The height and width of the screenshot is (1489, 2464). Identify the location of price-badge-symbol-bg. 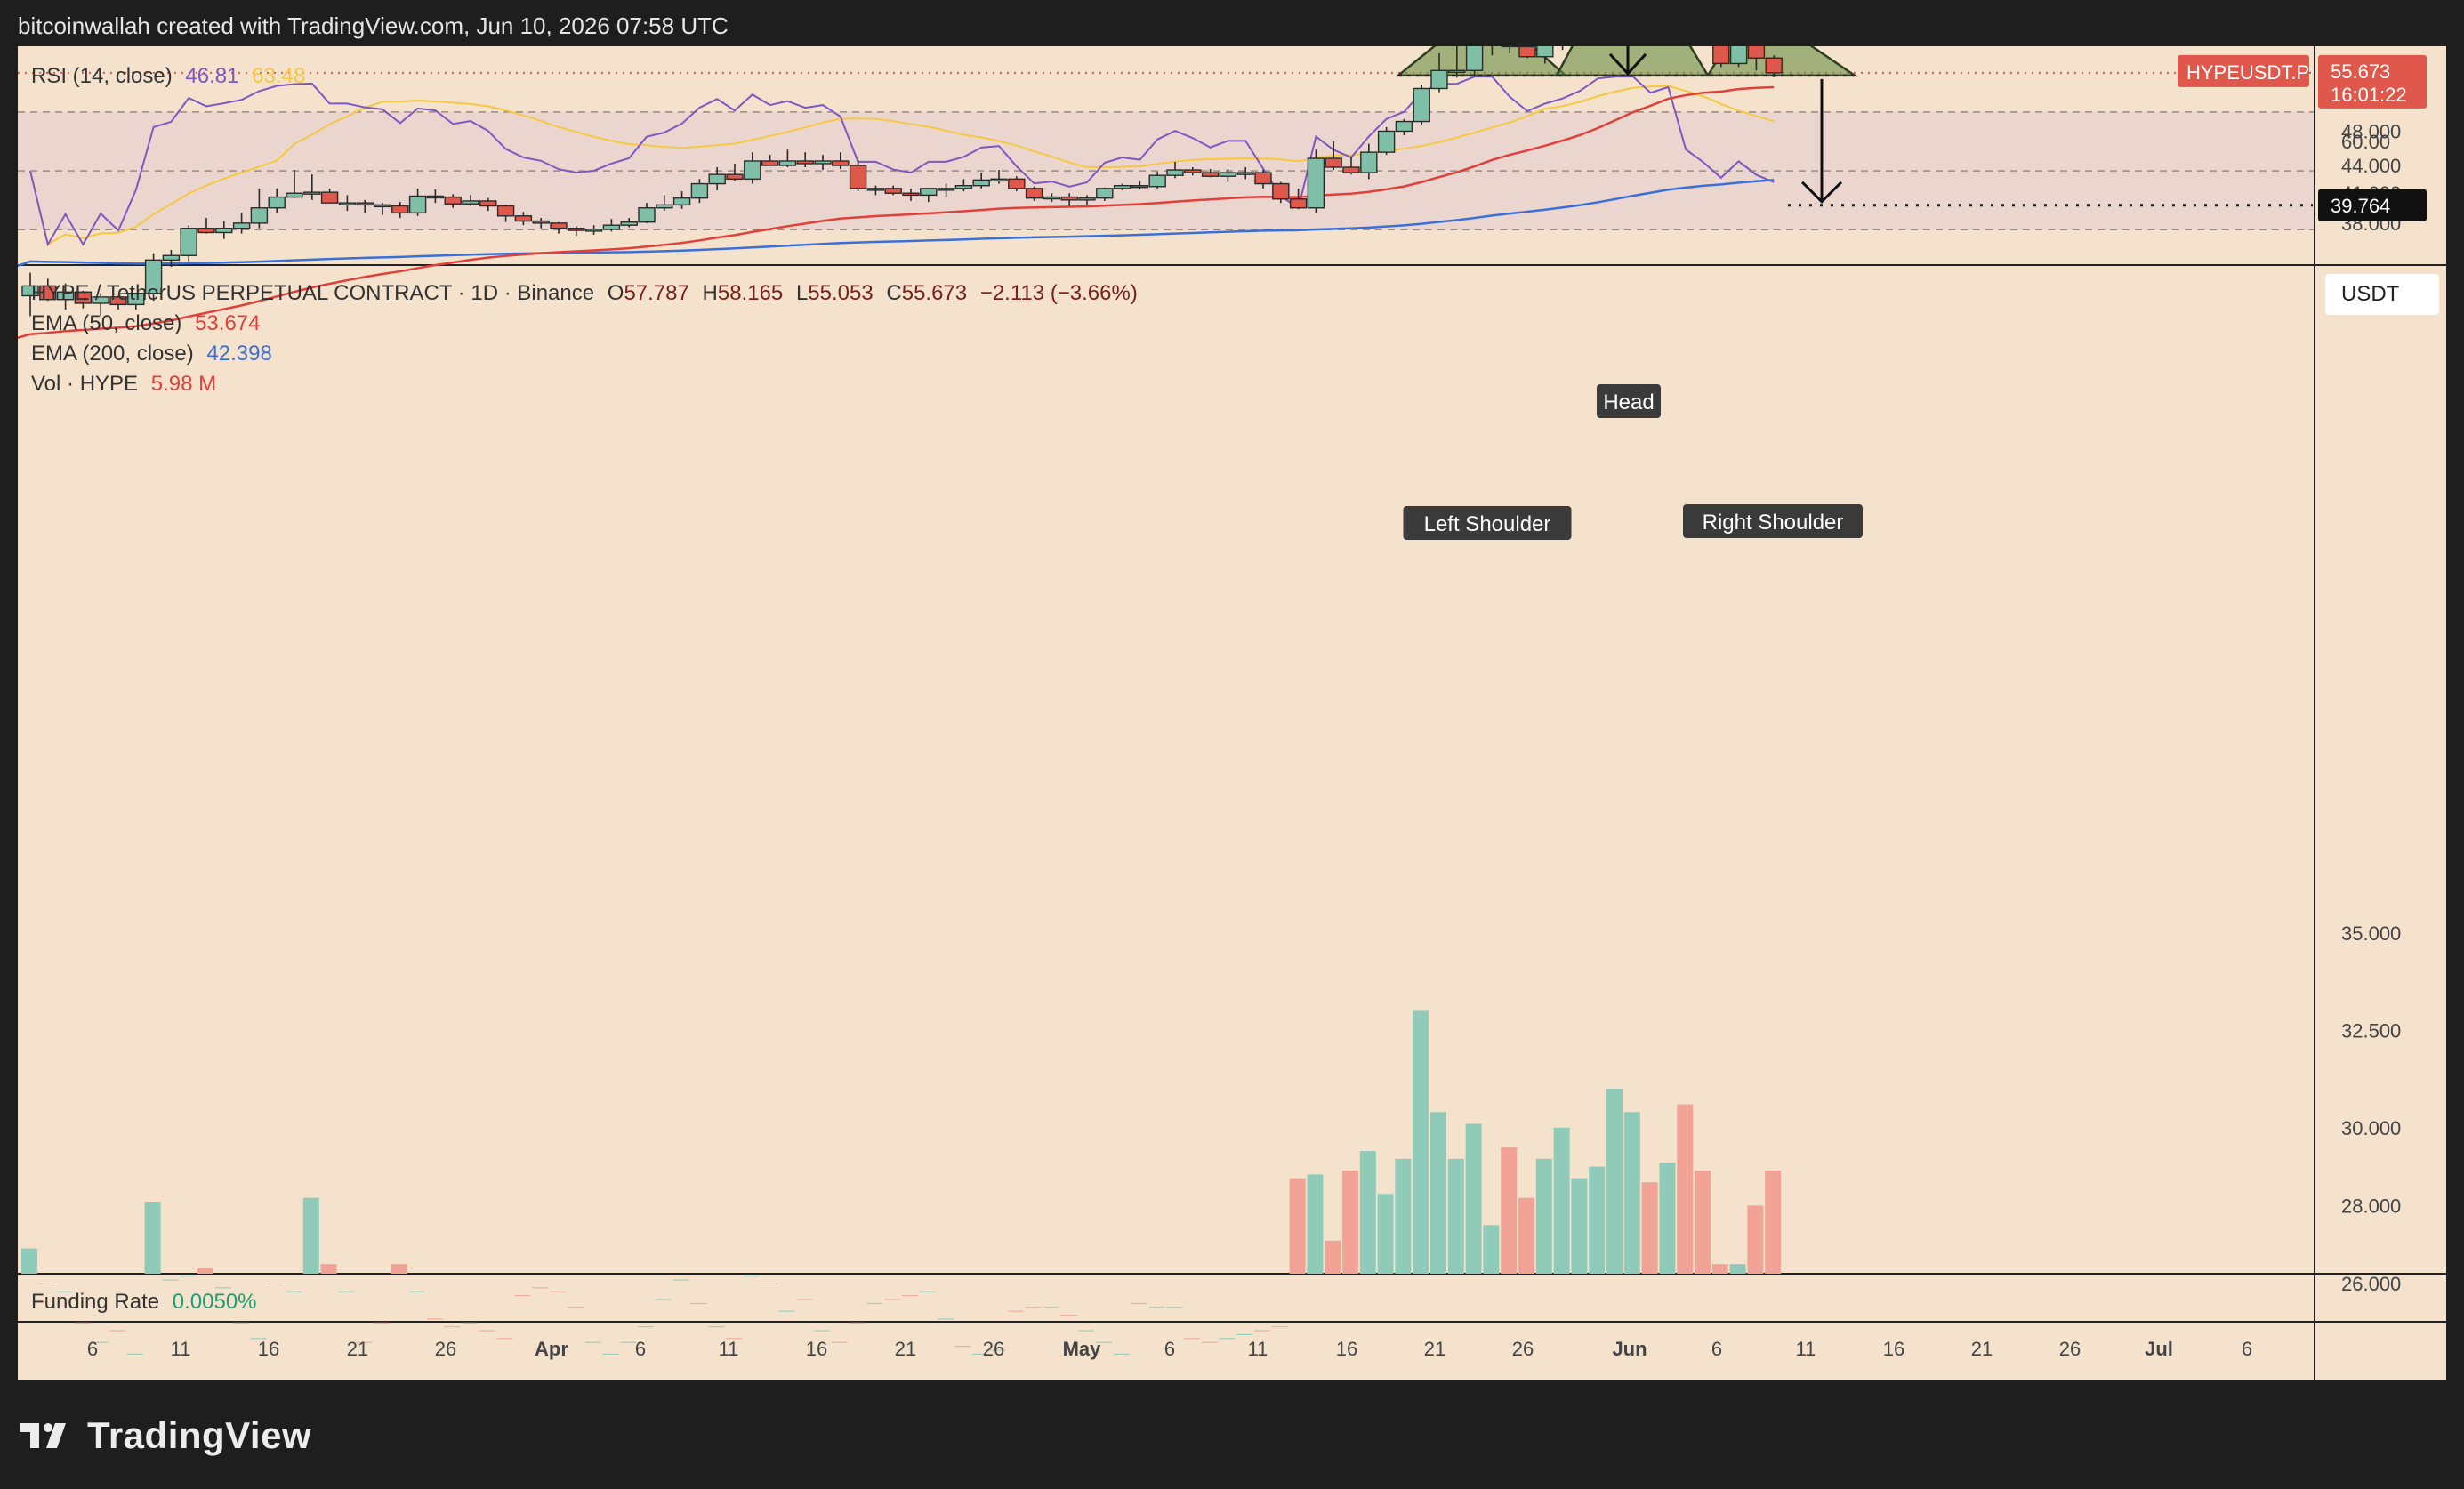
(2243, 70).